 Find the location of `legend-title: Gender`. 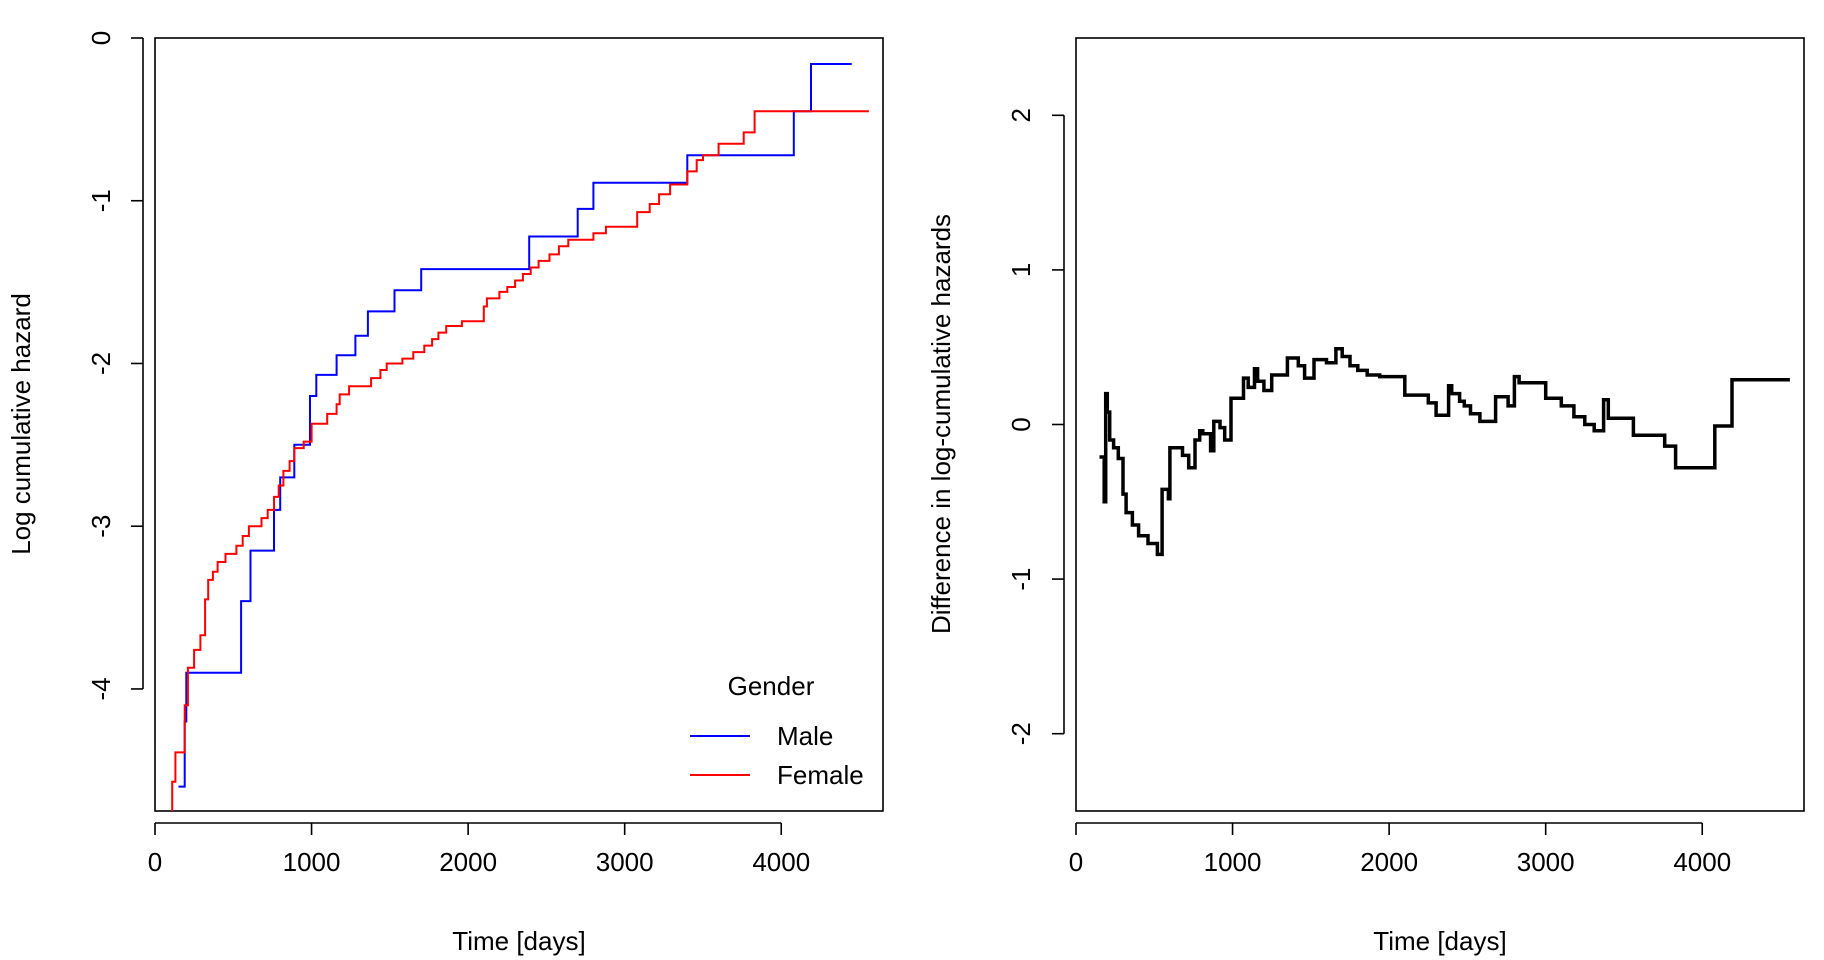

legend-title: Gender is located at coordinates (771, 686).